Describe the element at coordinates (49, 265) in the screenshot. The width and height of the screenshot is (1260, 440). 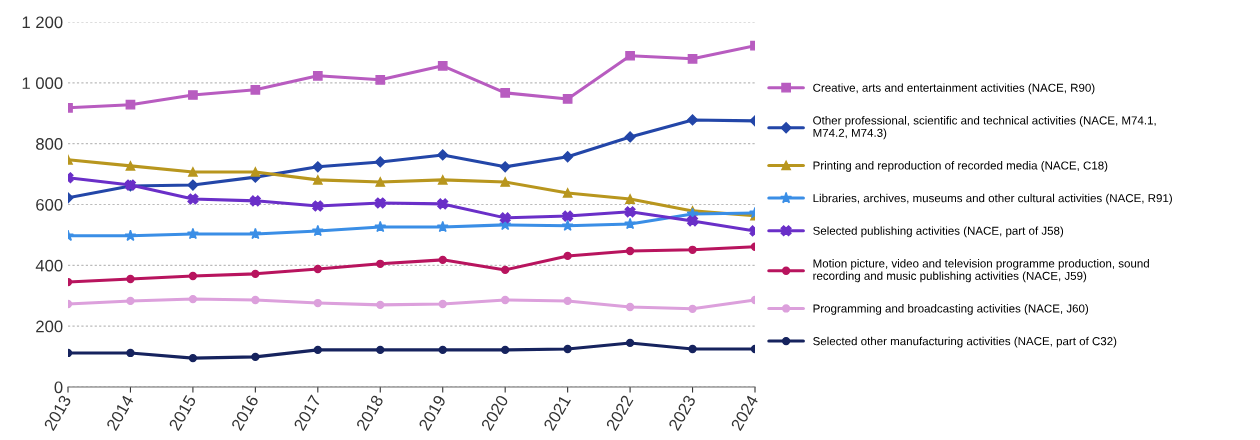
I see `y-tick-label: 400` at that location.